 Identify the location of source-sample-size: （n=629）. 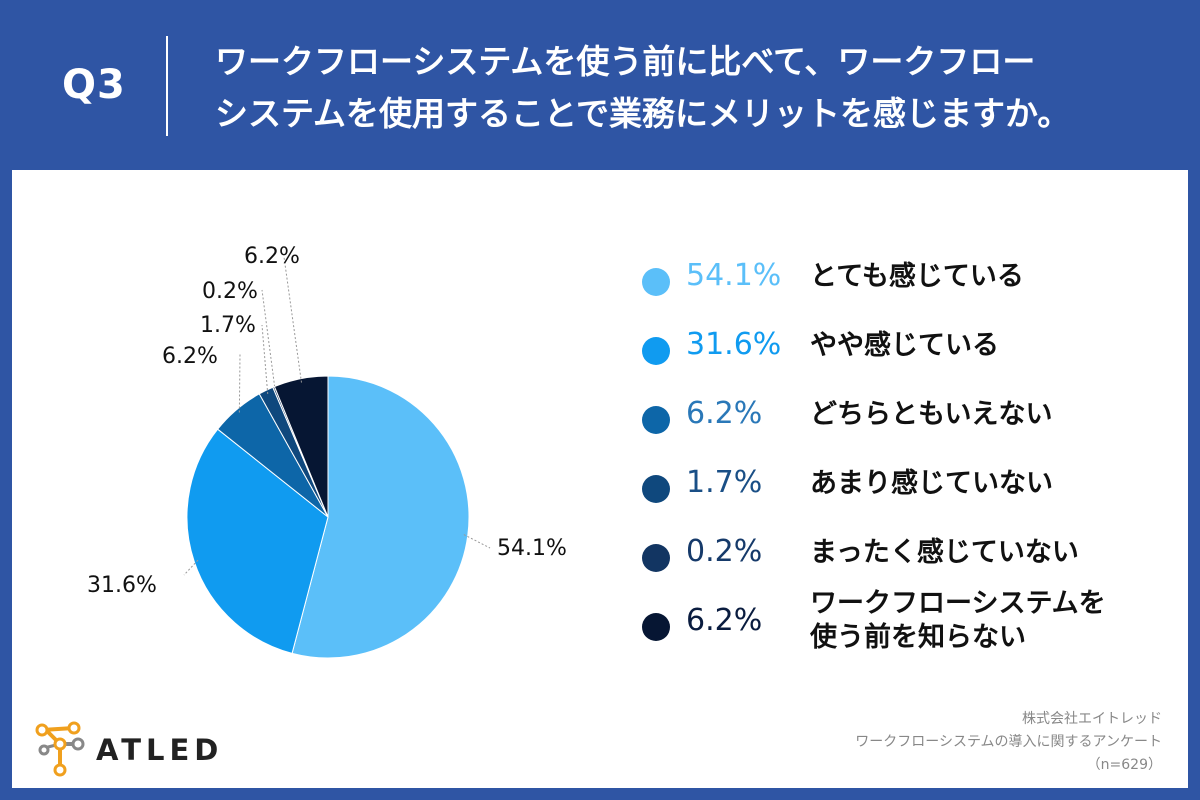
(1124, 765).